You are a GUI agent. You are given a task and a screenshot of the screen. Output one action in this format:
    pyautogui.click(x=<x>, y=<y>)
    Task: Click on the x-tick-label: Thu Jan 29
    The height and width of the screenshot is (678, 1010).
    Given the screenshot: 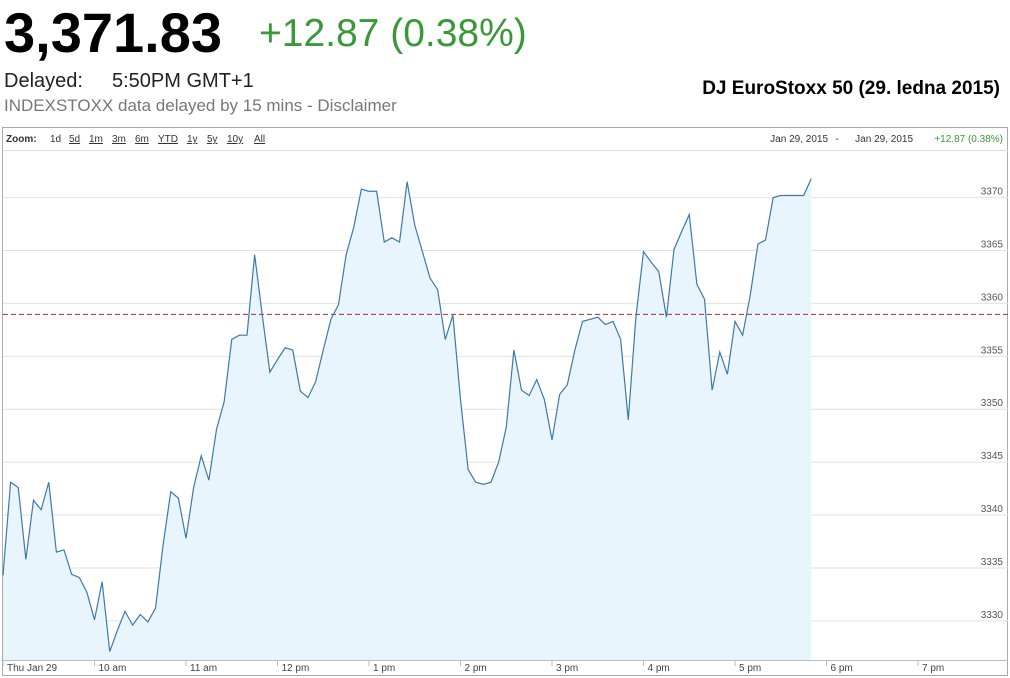 What is the action you would take?
    pyautogui.click(x=32, y=668)
    